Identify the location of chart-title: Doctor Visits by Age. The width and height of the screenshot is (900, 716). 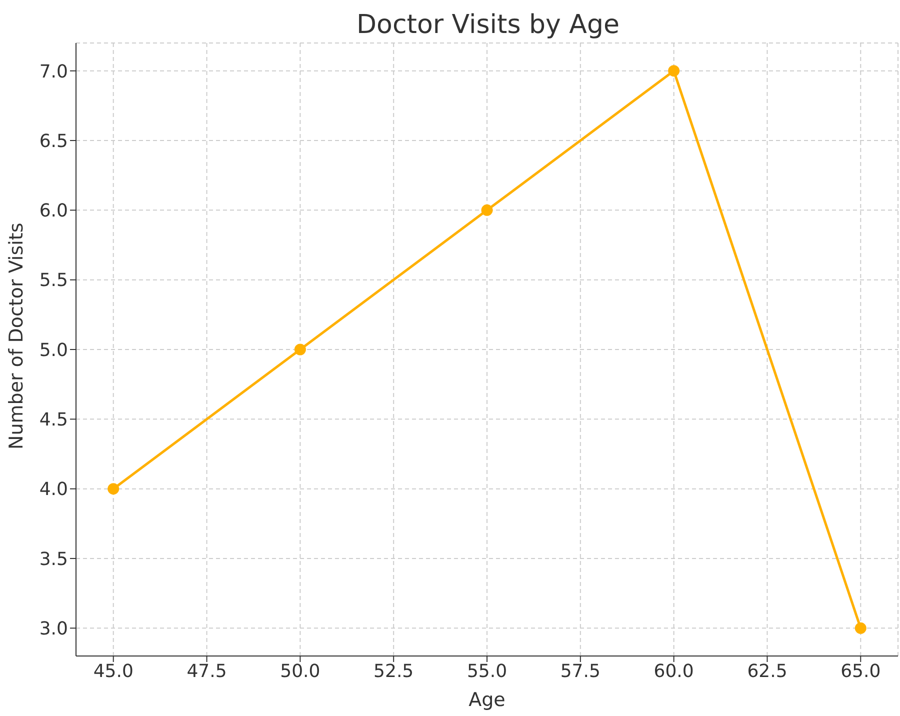
(488, 25).